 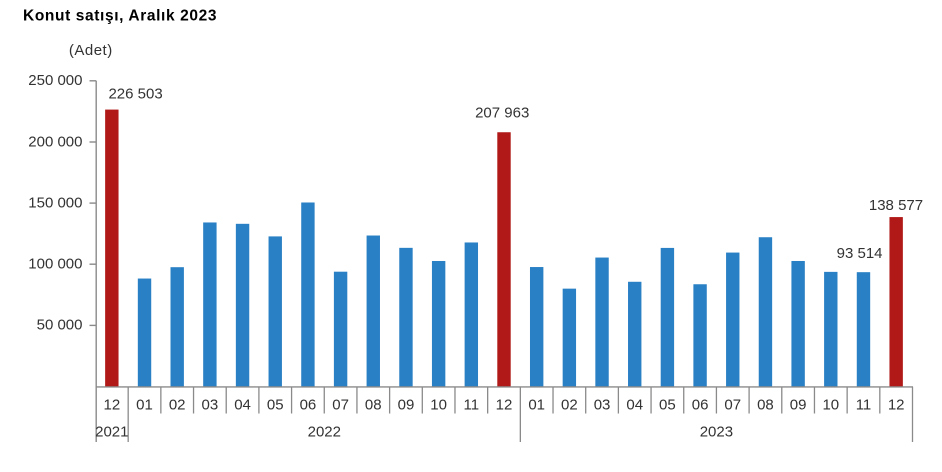 I want to click on svg-text: 2023, so click(x=716, y=432).